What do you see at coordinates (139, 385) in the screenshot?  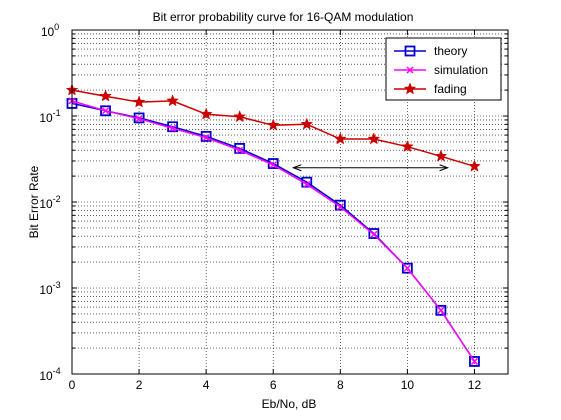 I see `x-tick-label: 2` at bounding box center [139, 385].